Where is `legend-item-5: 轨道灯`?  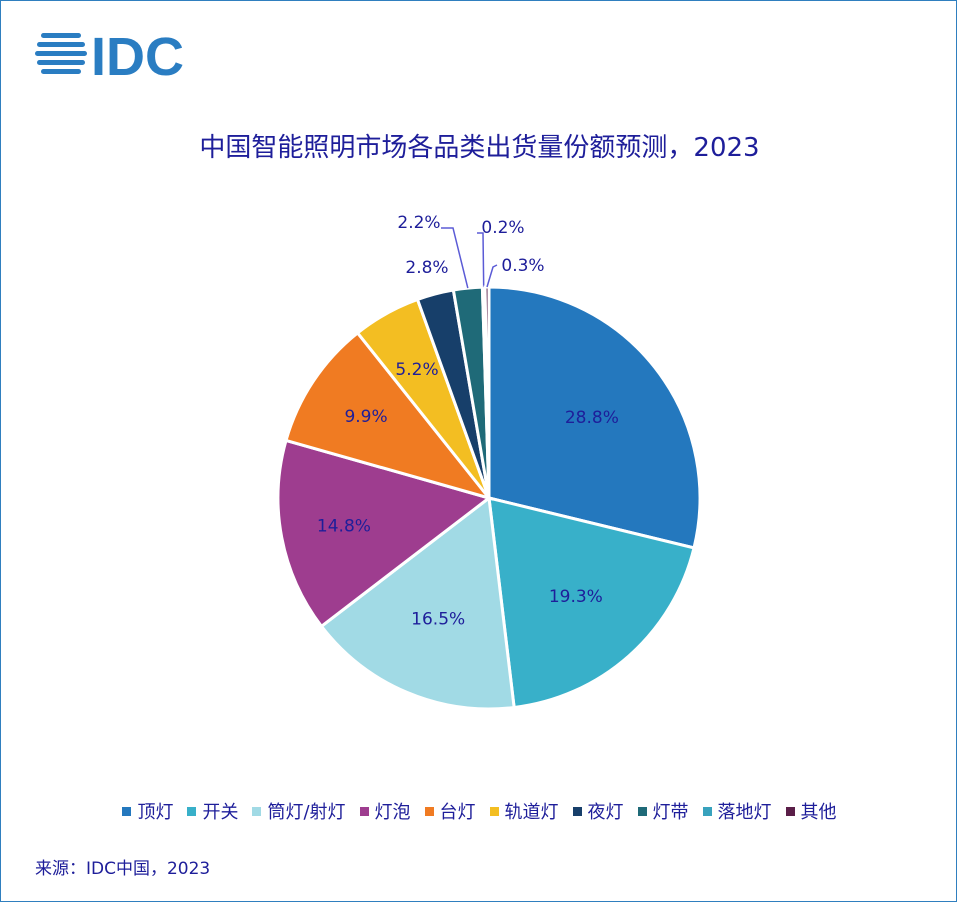
legend-item-5: 轨道灯 is located at coordinates (524, 811).